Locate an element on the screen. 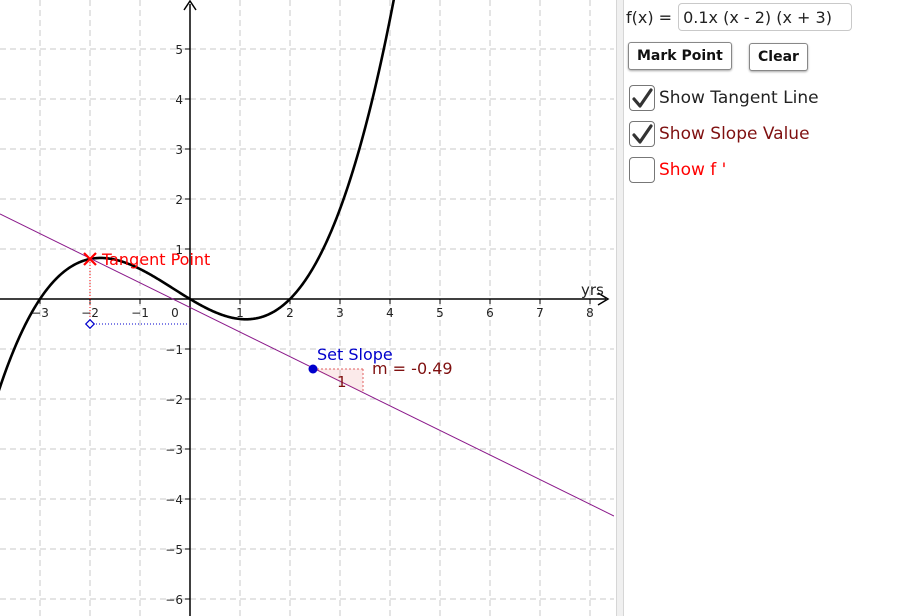 The width and height of the screenshot is (898, 616). x-axis-arrow is located at coordinates (603, 299).